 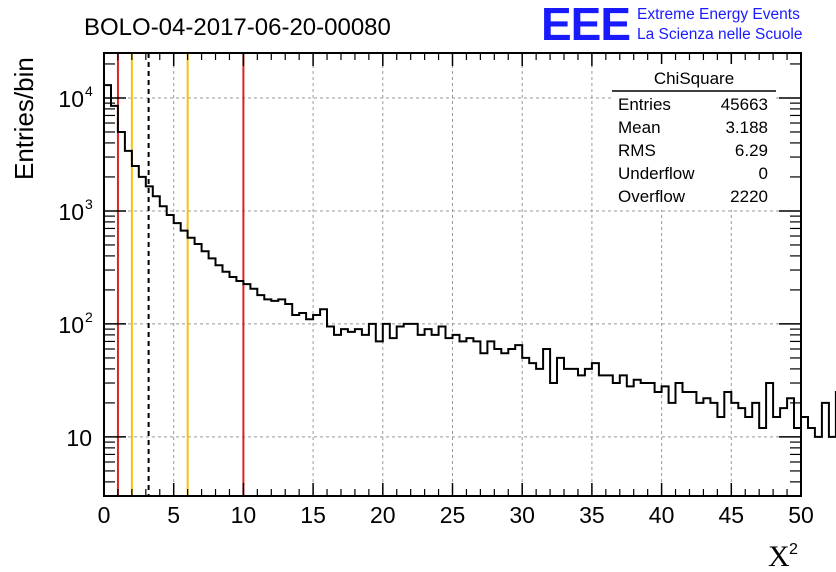 I want to click on x-tick-label: 0, so click(x=104, y=515).